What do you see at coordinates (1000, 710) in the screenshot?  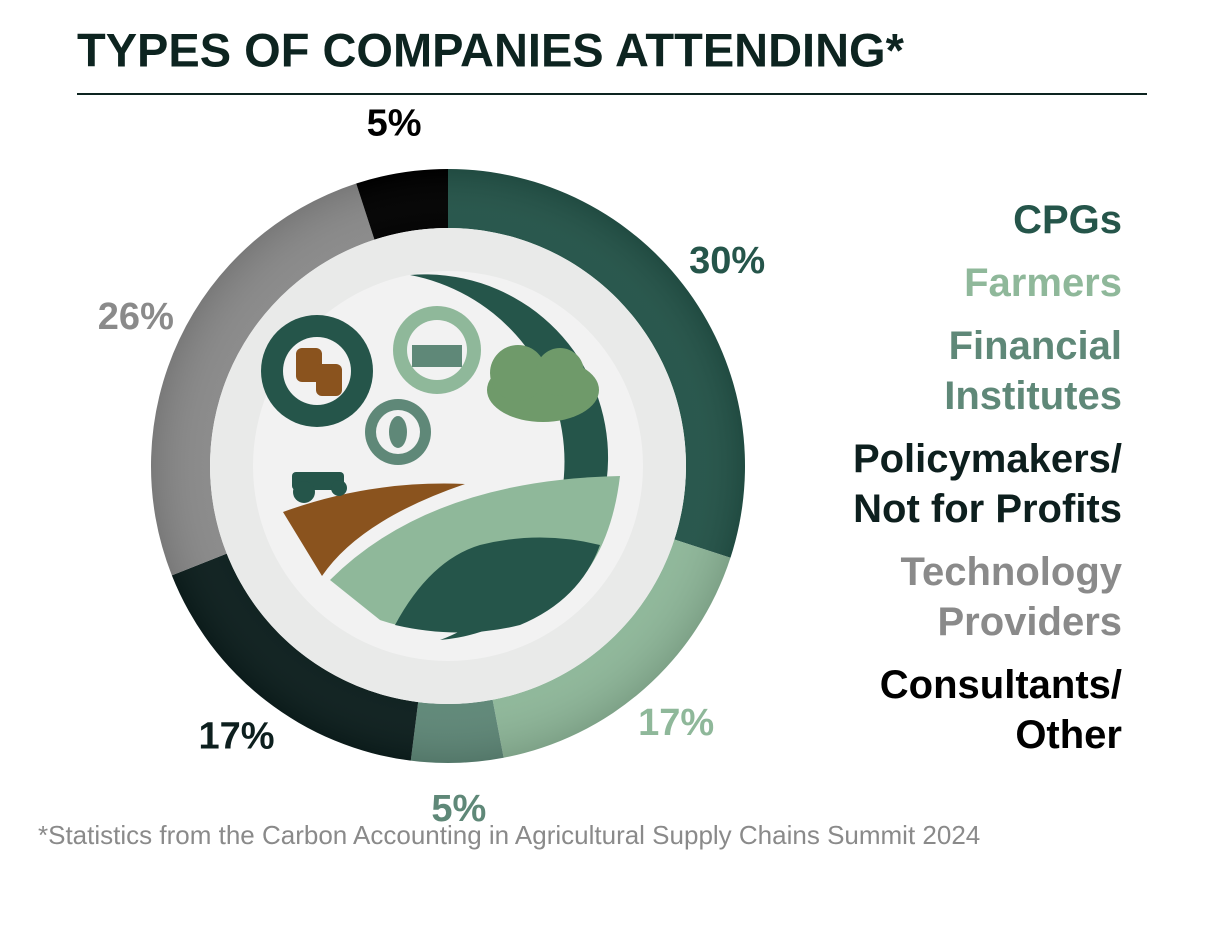 I see `legend-entry: Consultants/ Other` at bounding box center [1000, 710].